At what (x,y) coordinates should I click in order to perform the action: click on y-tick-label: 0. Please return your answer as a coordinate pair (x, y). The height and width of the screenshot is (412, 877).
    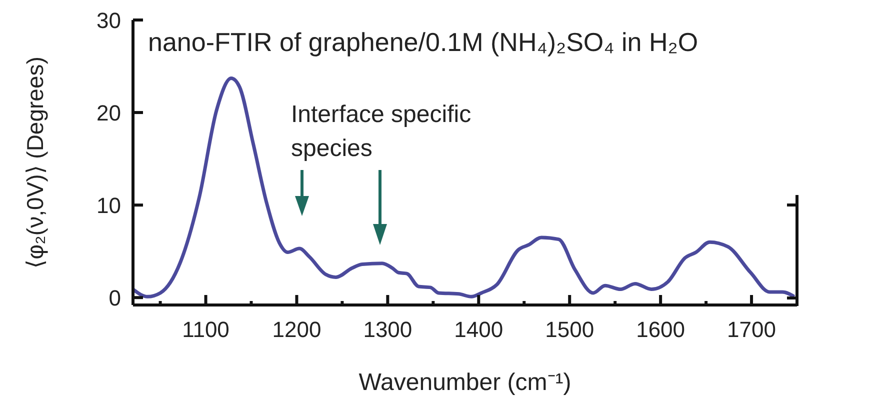
    Looking at the image, I should click on (114, 298).